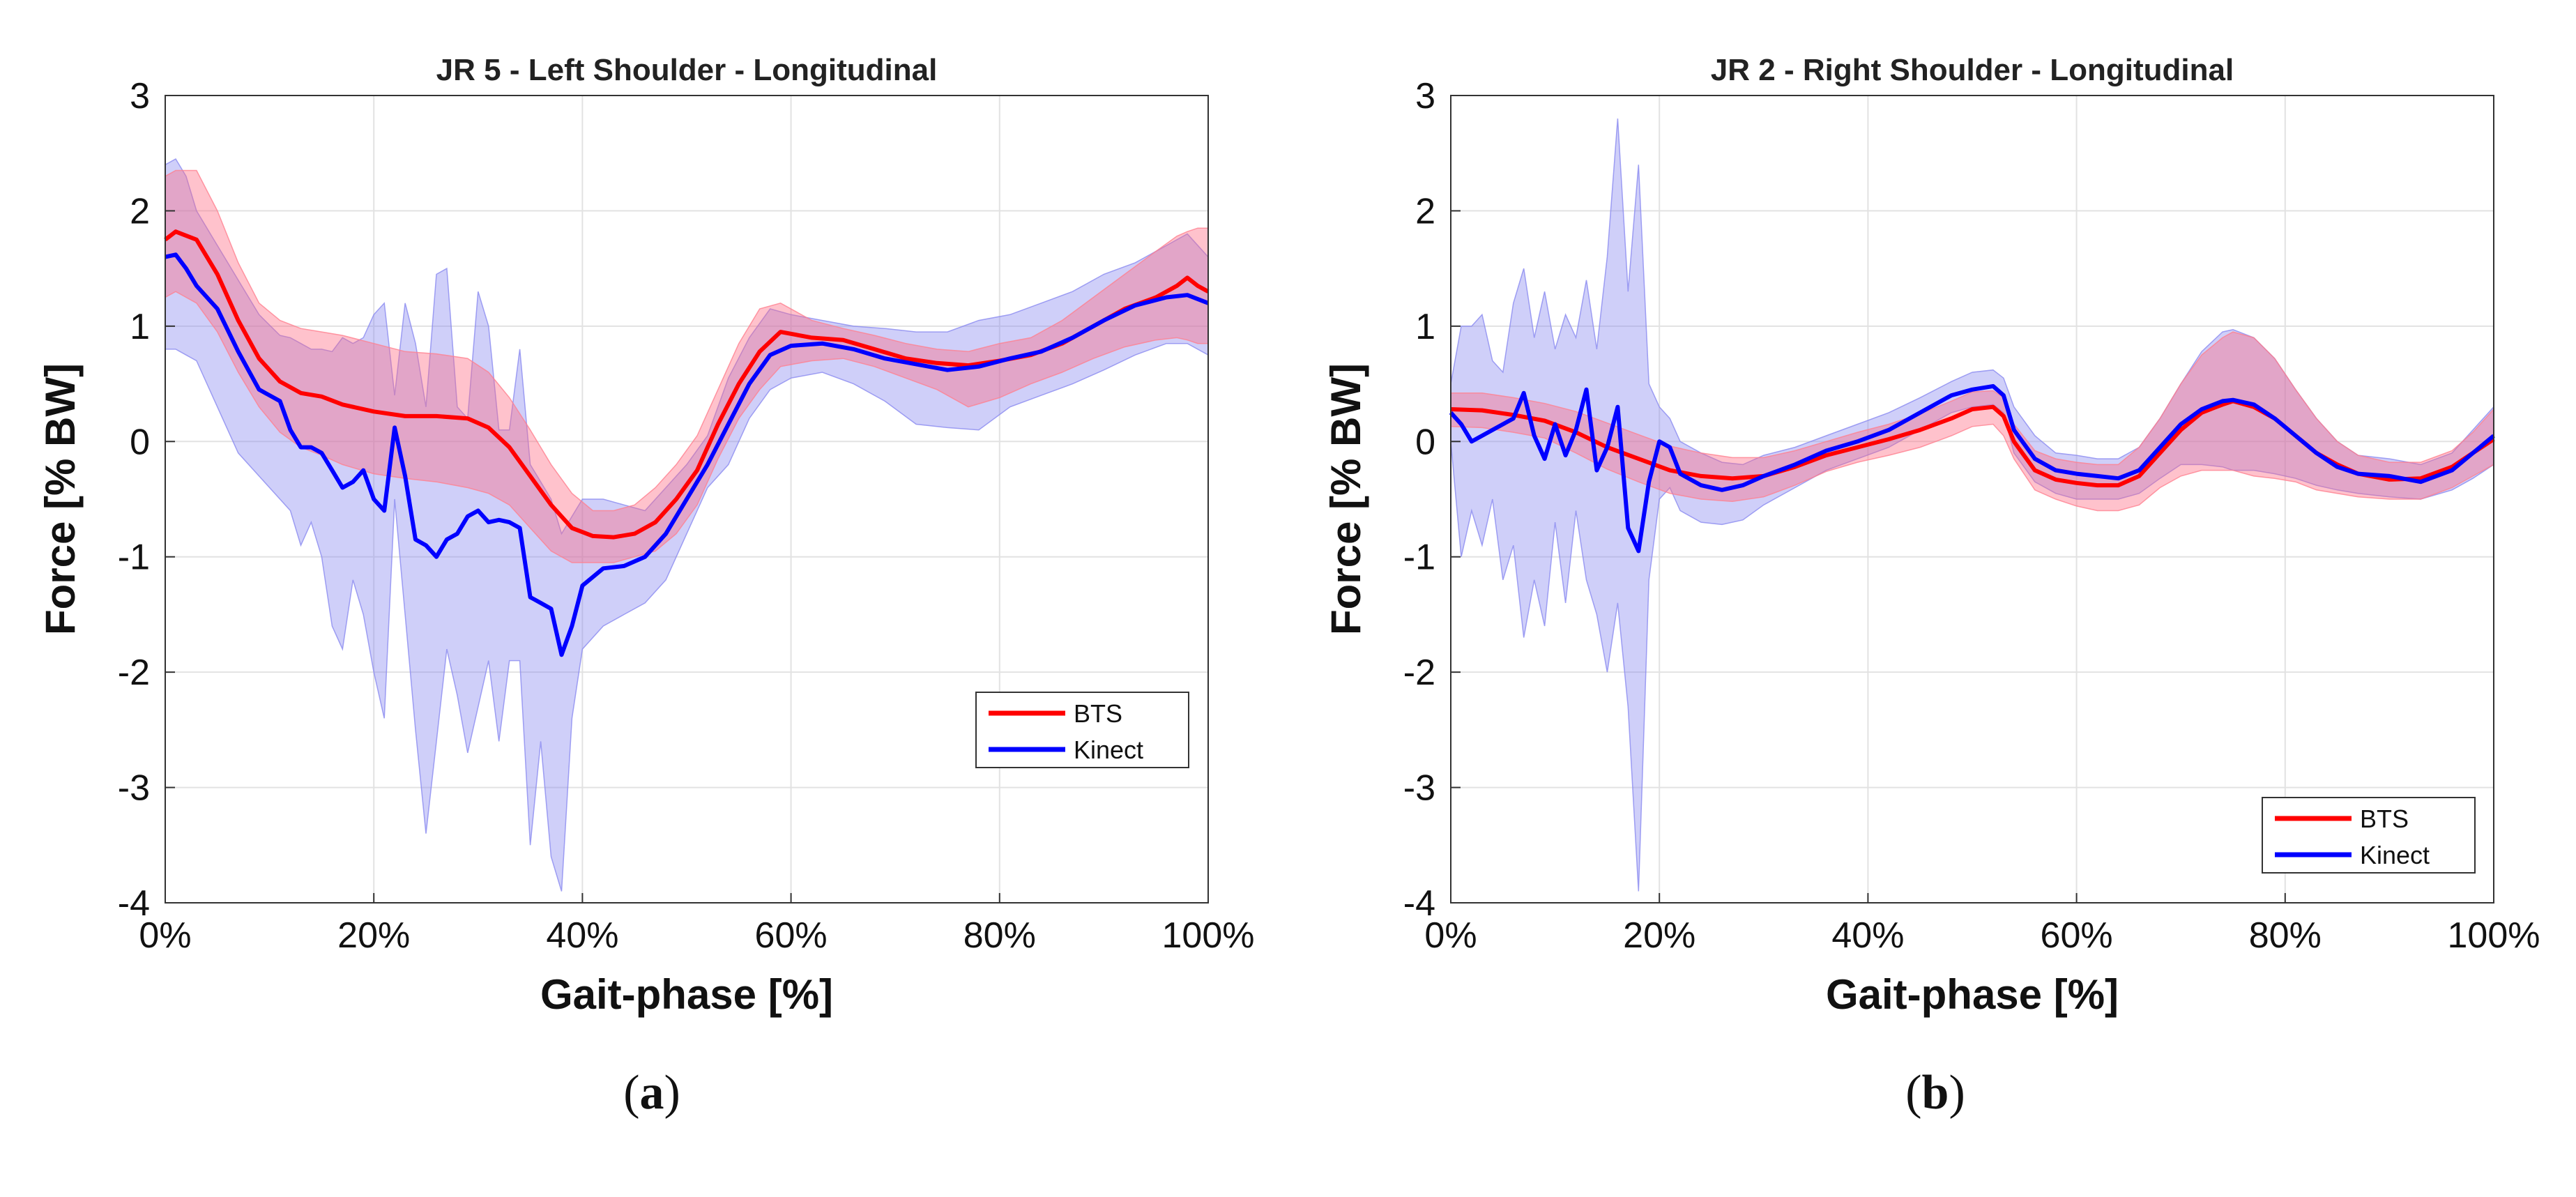  Describe the element at coordinates (1935, 1093) in the screenshot. I see `panel-caption: (b)` at that location.